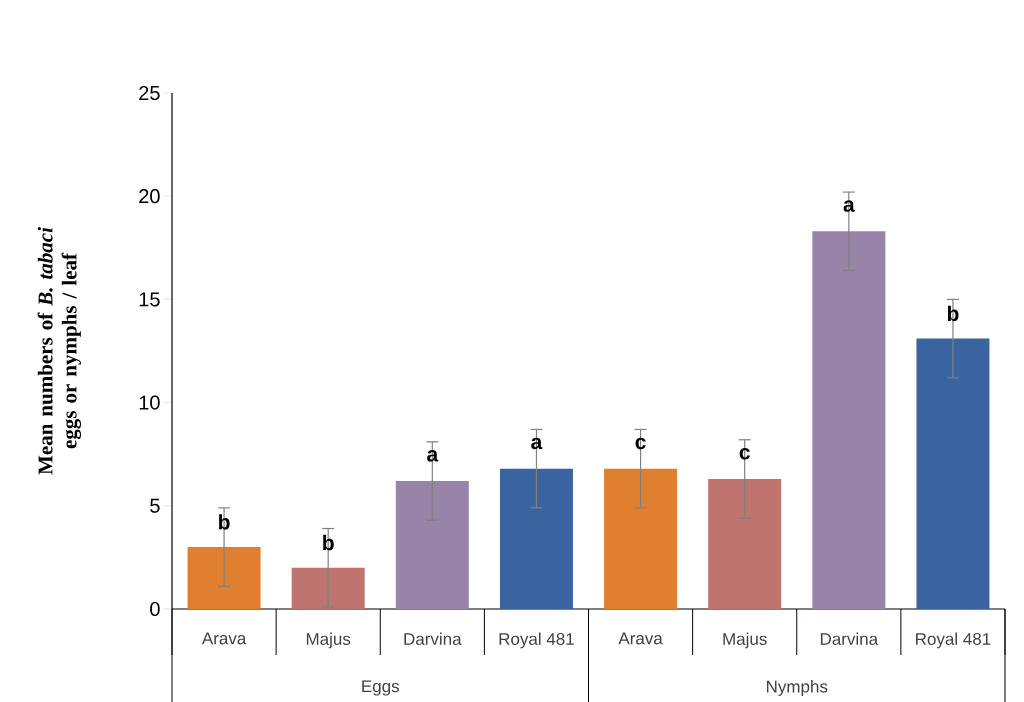 The image size is (1024, 702). What do you see at coordinates (149, 196) in the screenshot?
I see `y-tick-label: 20` at bounding box center [149, 196].